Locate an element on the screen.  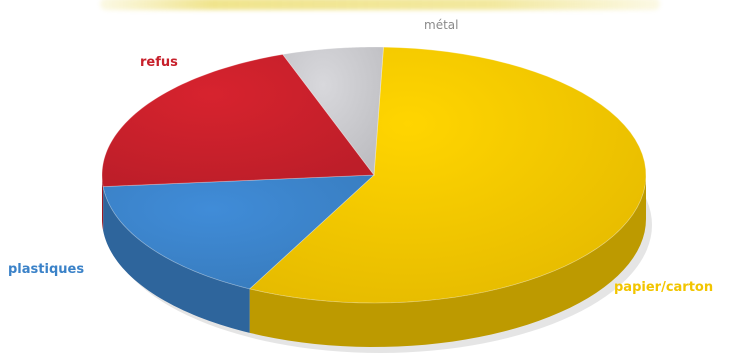
chart-title-blurred is located at coordinates (380, 5).